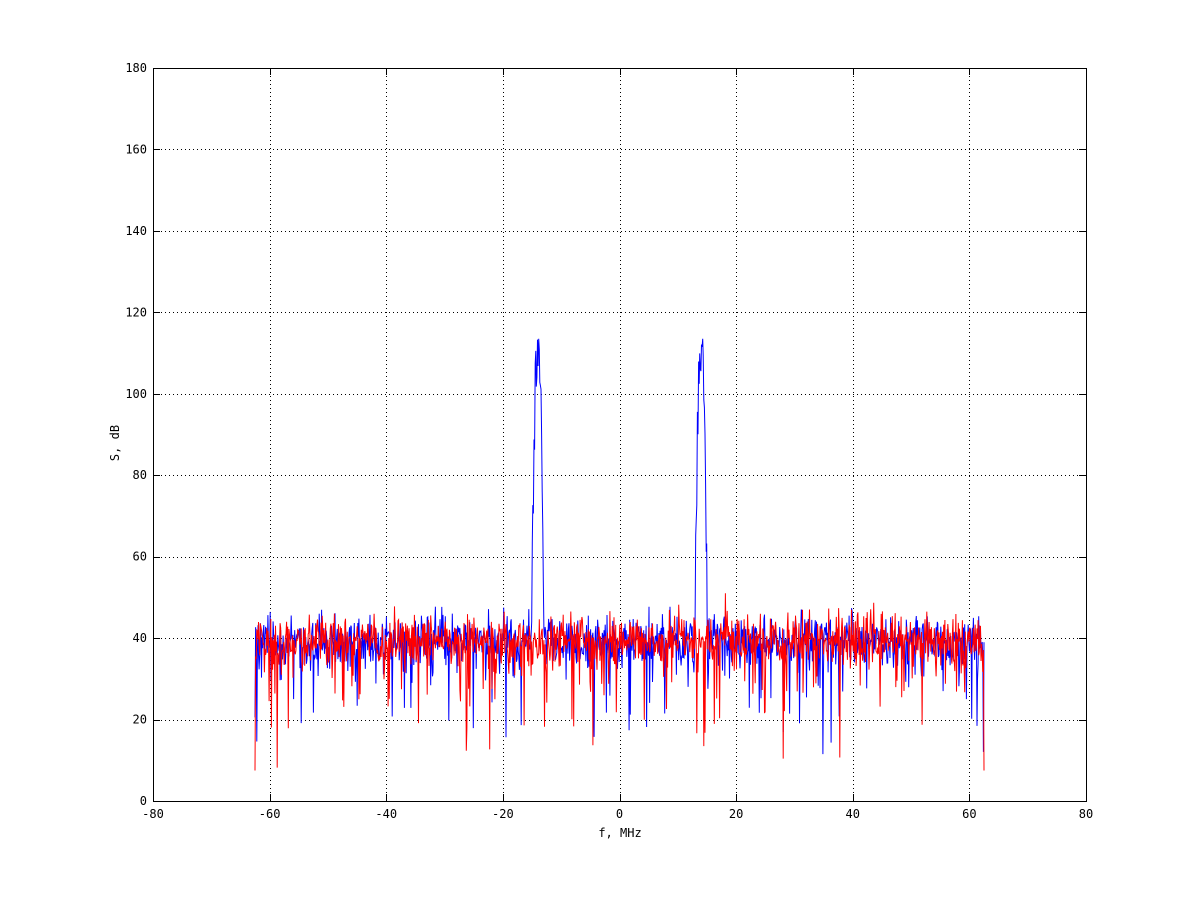 The height and width of the screenshot is (901, 1200). I want to click on y-axis-label: S, dB, so click(115, 443).